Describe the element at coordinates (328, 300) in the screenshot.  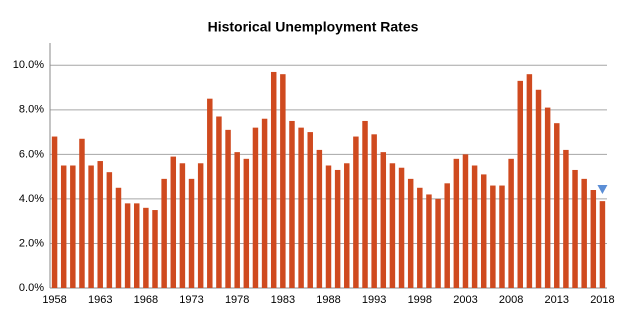
I see `x-tick-label: 1988` at that location.